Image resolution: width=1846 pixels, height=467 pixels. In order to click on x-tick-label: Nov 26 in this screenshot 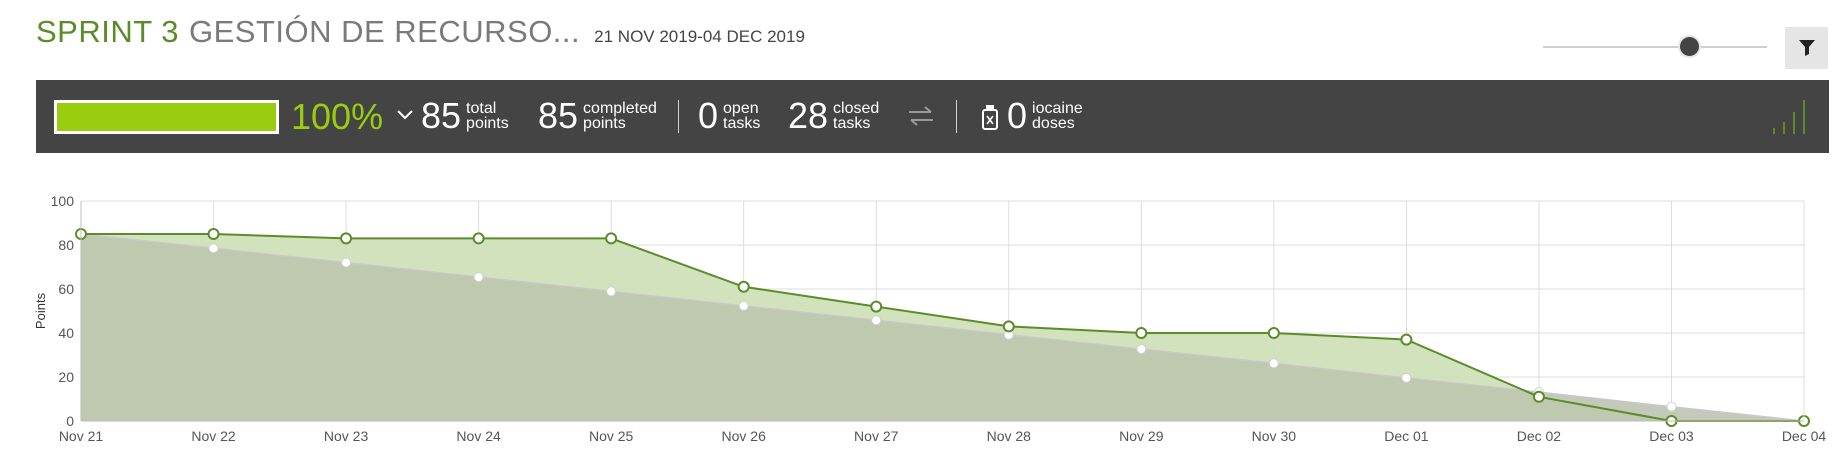, I will do `click(744, 436)`.